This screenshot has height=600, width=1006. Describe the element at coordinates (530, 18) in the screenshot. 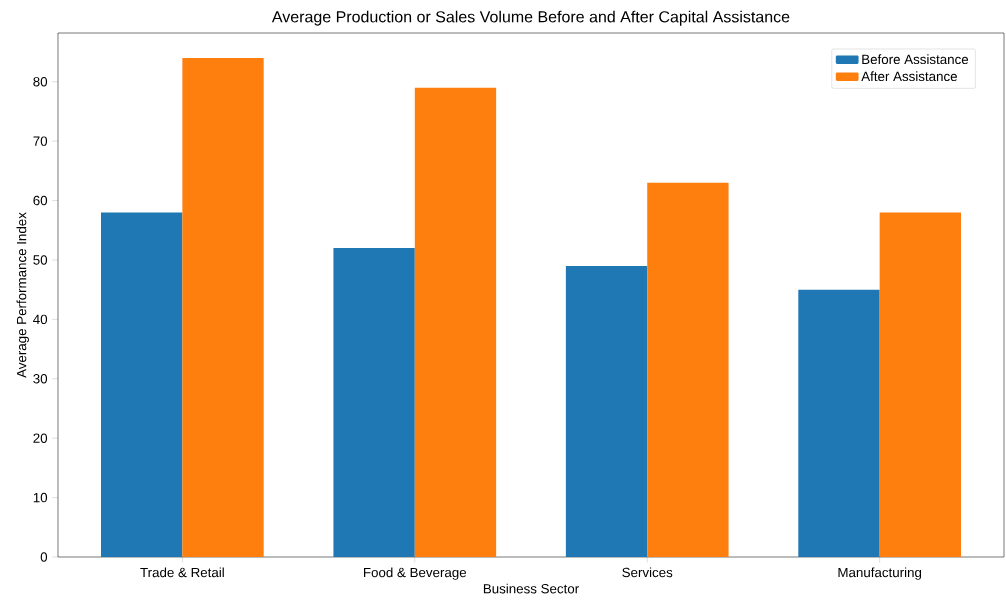

I see `chart-title: Average Production or Sales Volume Before and After Capital Assistance` at that location.